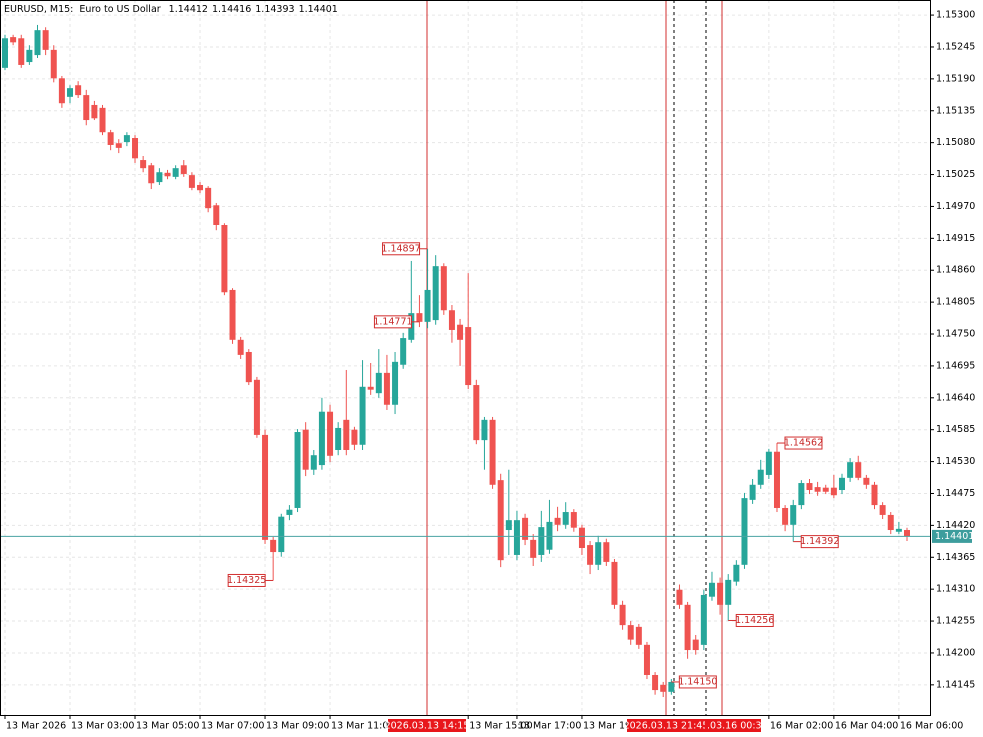  What do you see at coordinates (362, 726) in the screenshot?
I see `x-tick-label: 13 Mar 11:00` at bounding box center [362, 726].